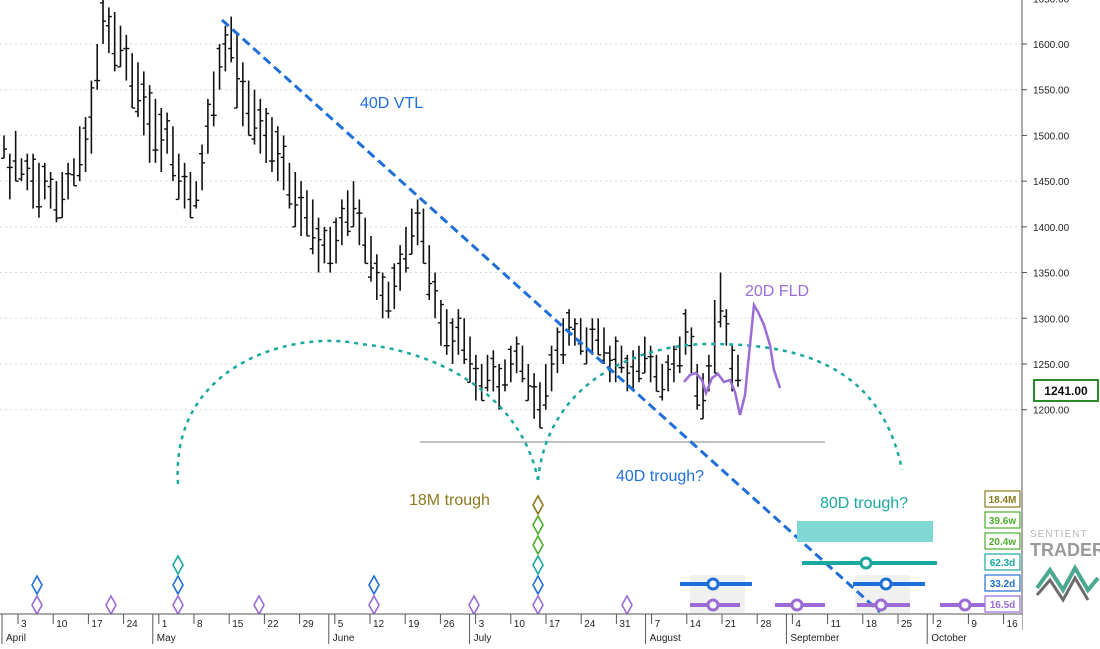 The width and height of the screenshot is (1100, 649). Describe the element at coordinates (715, 605) in the screenshot. I see `phasing-range-16d` at that location.